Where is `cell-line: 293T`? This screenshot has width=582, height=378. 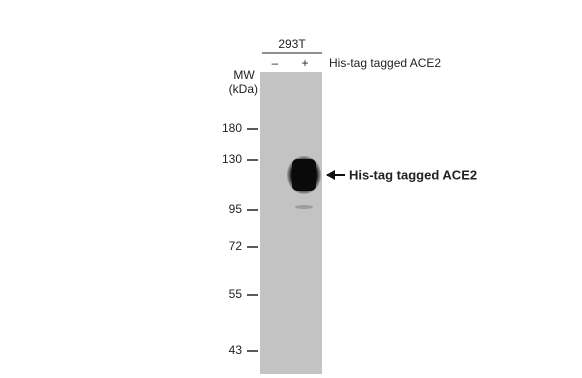
cell-line: 293T is located at coordinates (292, 44).